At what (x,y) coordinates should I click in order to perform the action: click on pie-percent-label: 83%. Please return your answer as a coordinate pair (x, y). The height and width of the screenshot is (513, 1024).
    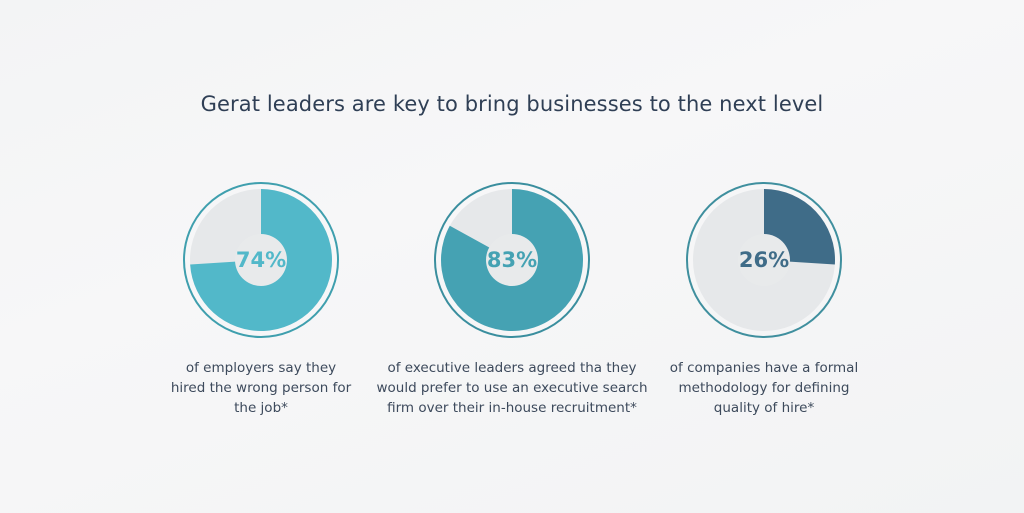
    Looking at the image, I should click on (512, 260).